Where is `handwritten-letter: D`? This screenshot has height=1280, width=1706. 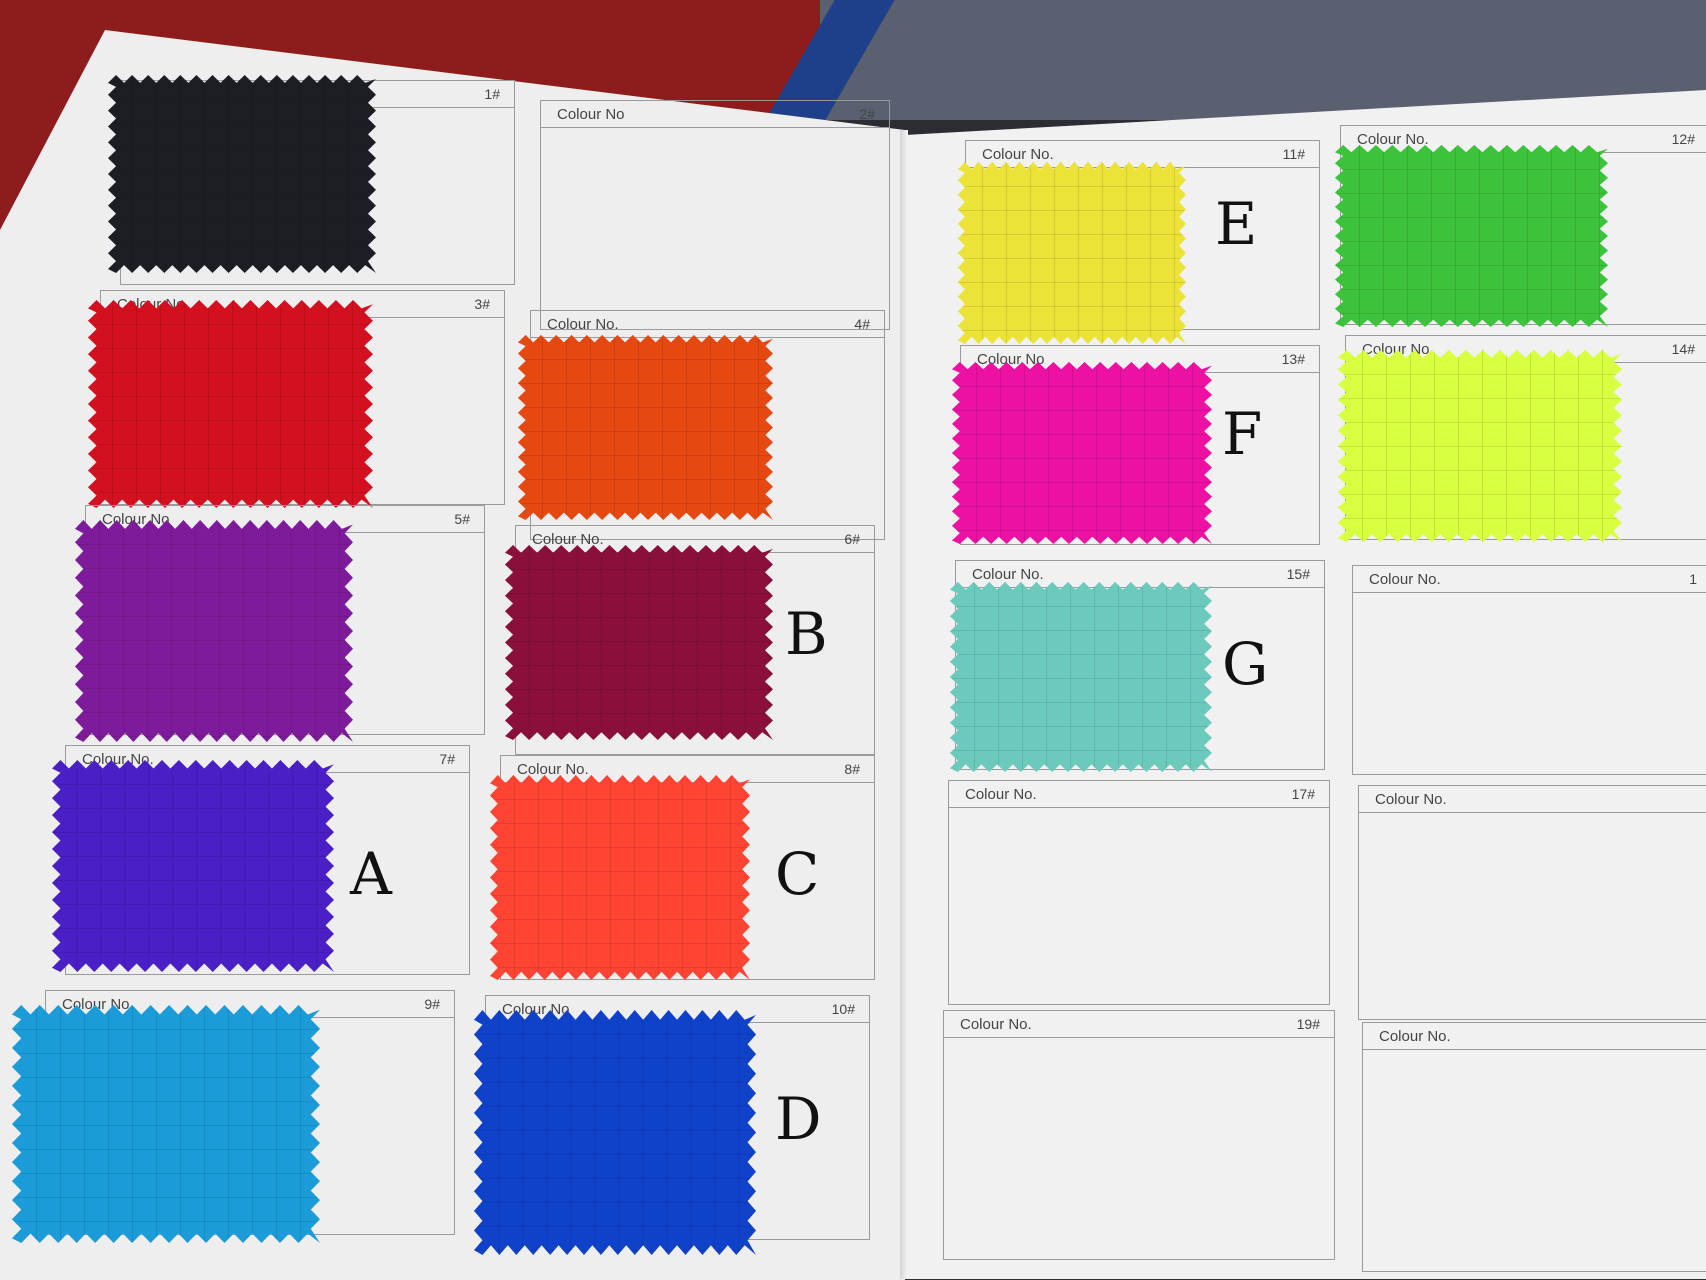
handwritten-letter: D is located at coordinates (798, 1119).